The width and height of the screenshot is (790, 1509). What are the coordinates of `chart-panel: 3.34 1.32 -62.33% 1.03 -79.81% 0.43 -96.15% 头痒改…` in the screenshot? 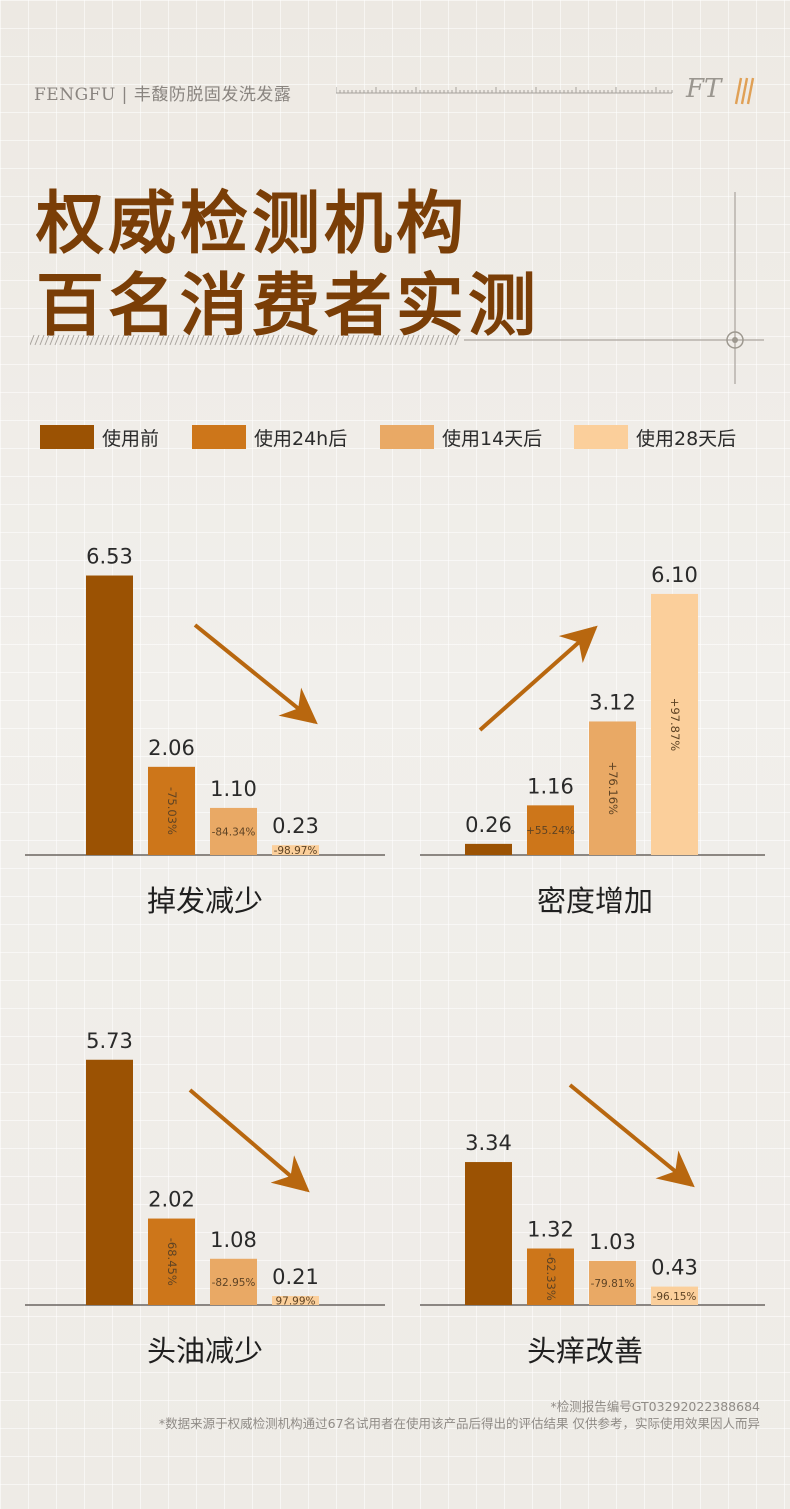 It's located at (592, 1225).